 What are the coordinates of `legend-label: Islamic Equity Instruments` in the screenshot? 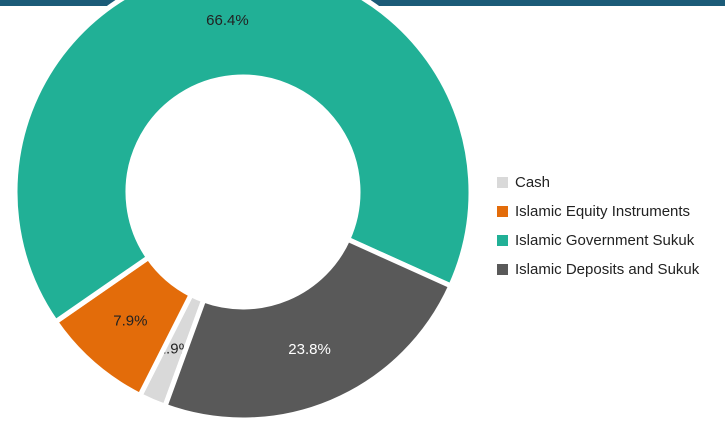 It's located at (602, 211).